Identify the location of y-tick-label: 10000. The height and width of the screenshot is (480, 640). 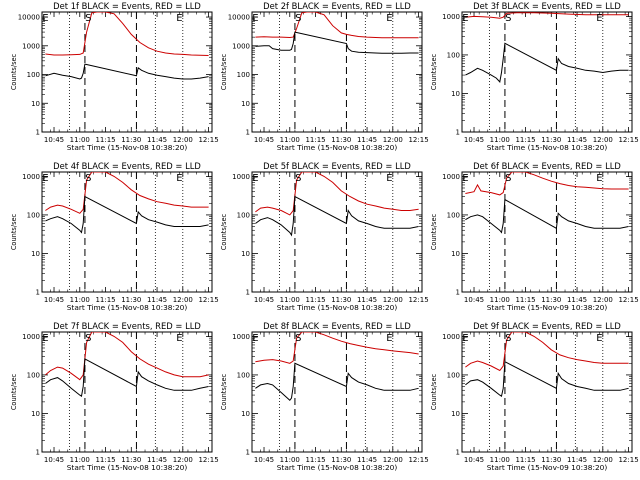
(239, 18).